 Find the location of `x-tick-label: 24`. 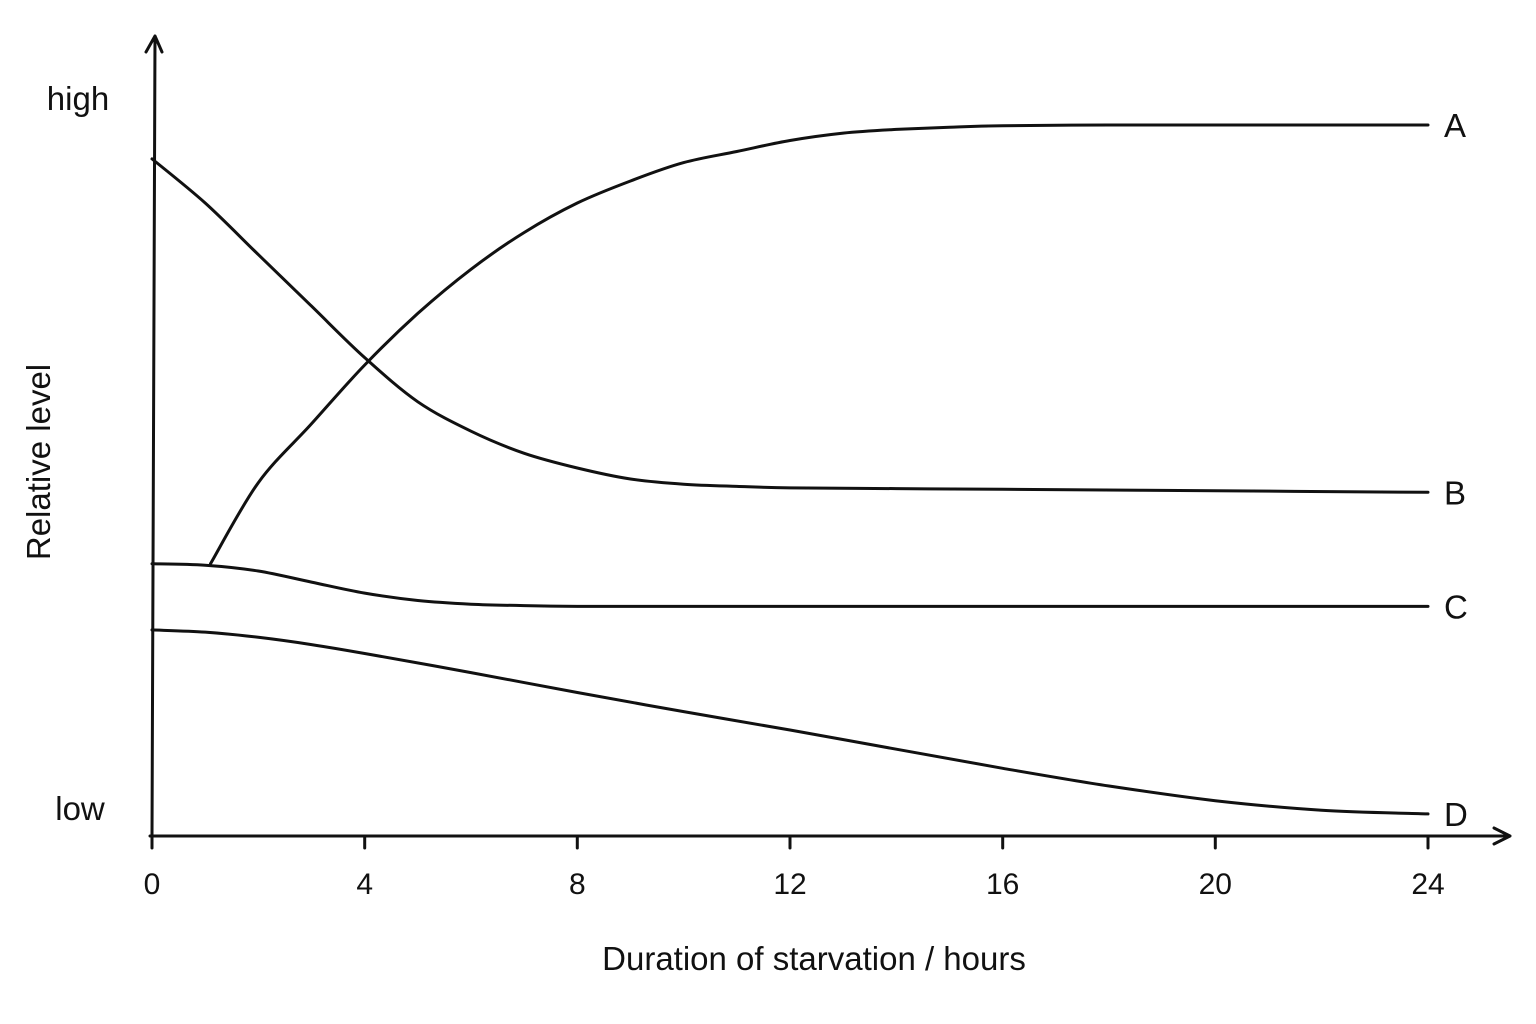

x-tick-label: 24 is located at coordinates (1427, 884).